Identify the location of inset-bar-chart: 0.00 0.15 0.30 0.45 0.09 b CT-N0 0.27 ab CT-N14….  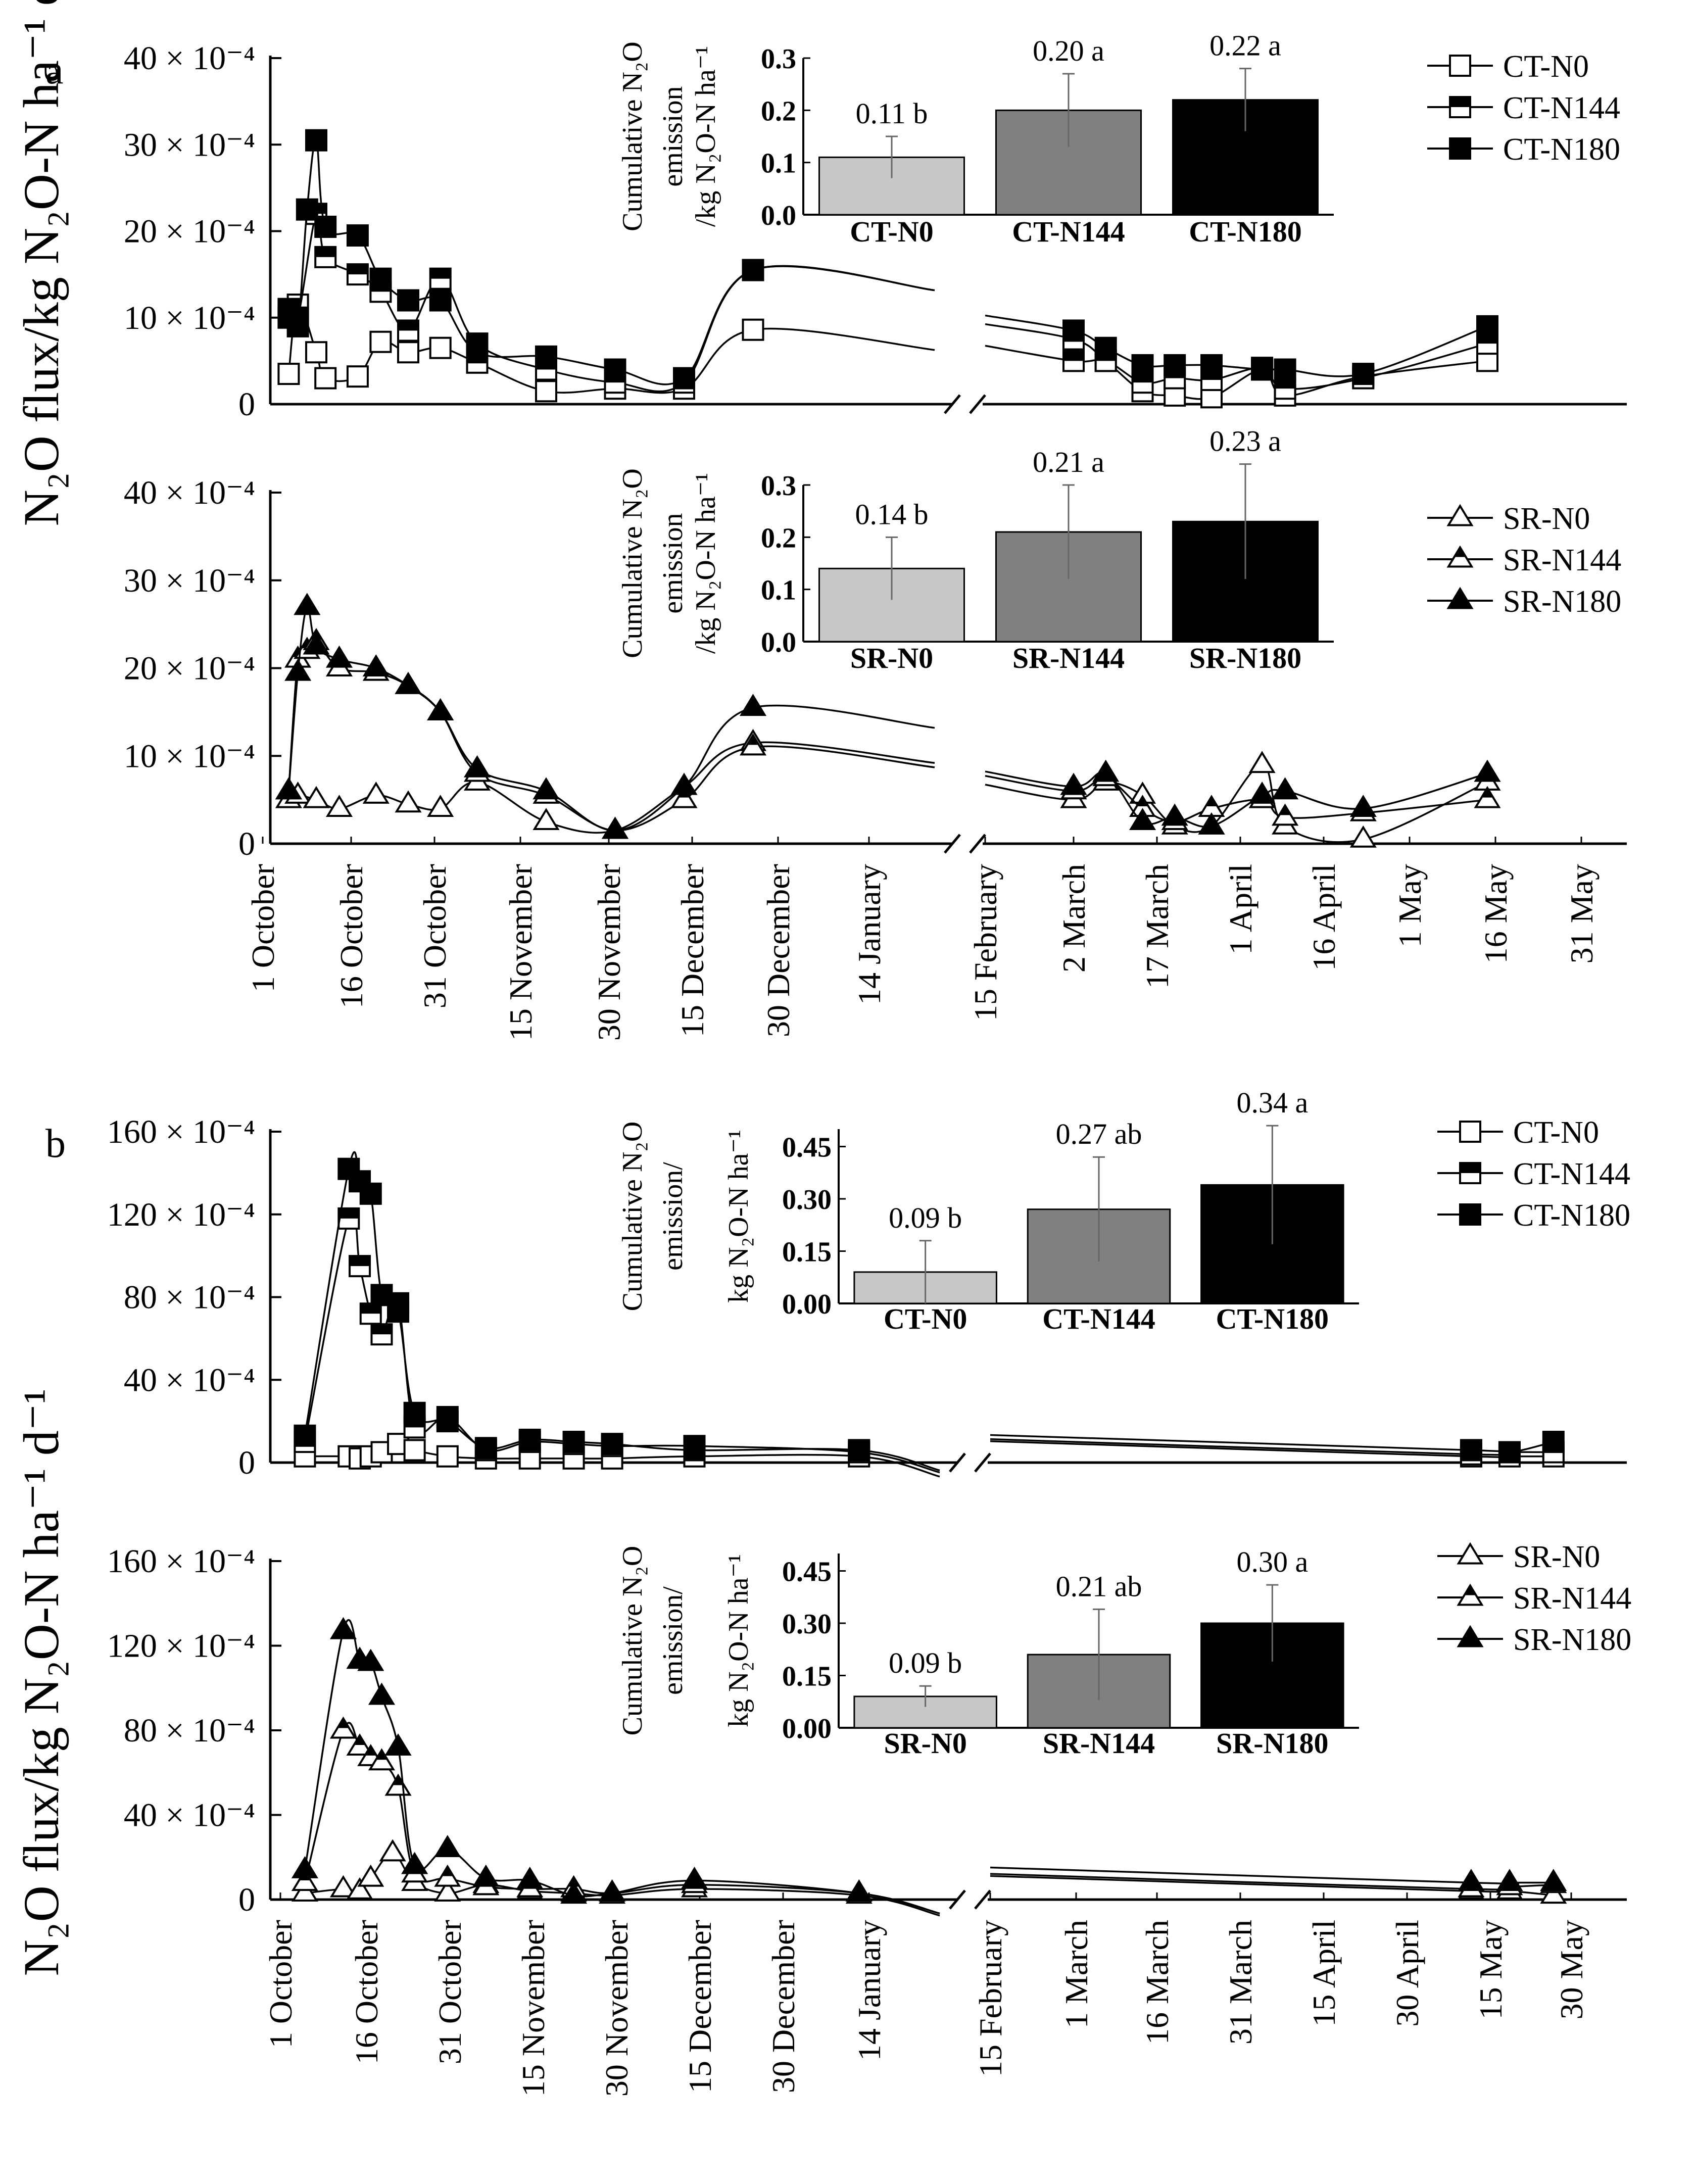
(988, 1210).